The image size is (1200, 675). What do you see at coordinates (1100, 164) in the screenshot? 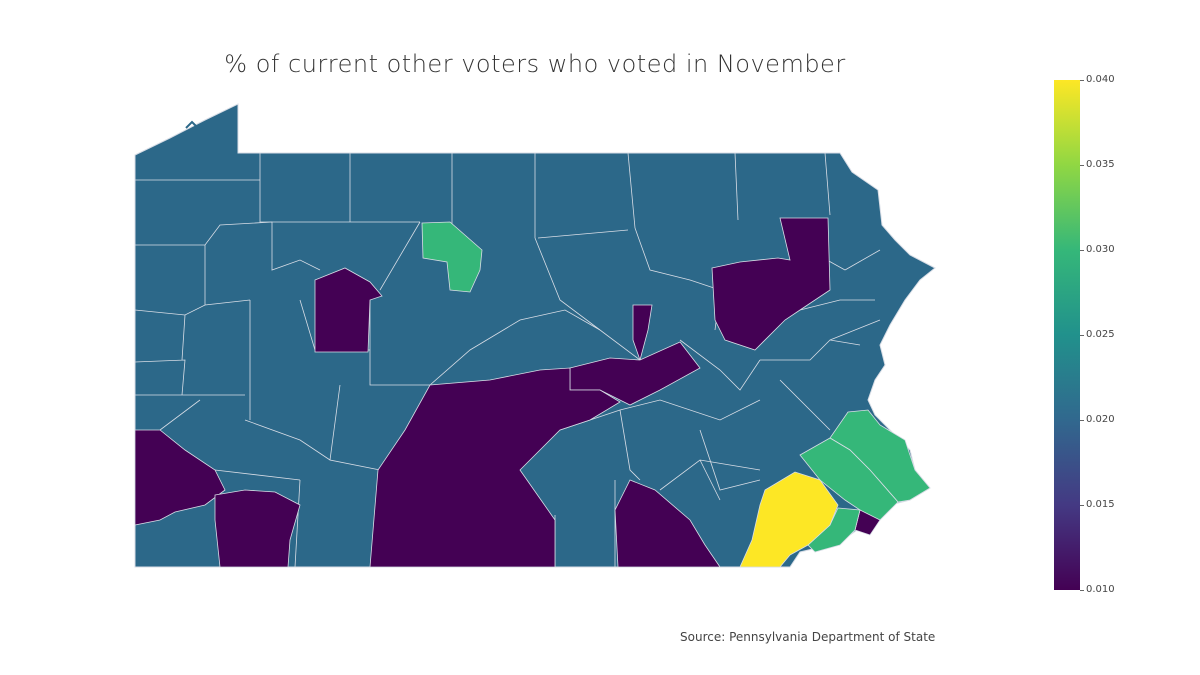
I see `colorbar-tick-label: 0.035` at bounding box center [1100, 164].